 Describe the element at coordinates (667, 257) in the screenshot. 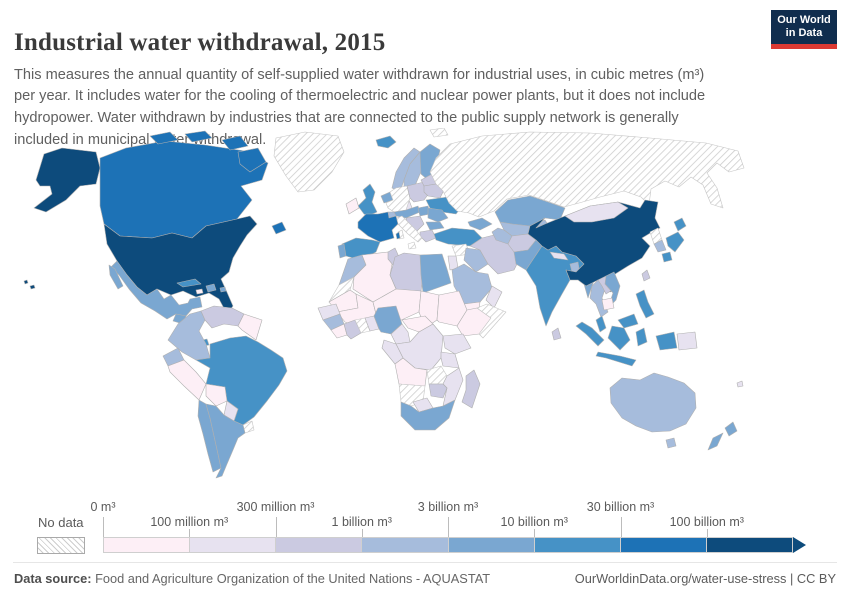

I see `country-japan-kyushu` at that location.